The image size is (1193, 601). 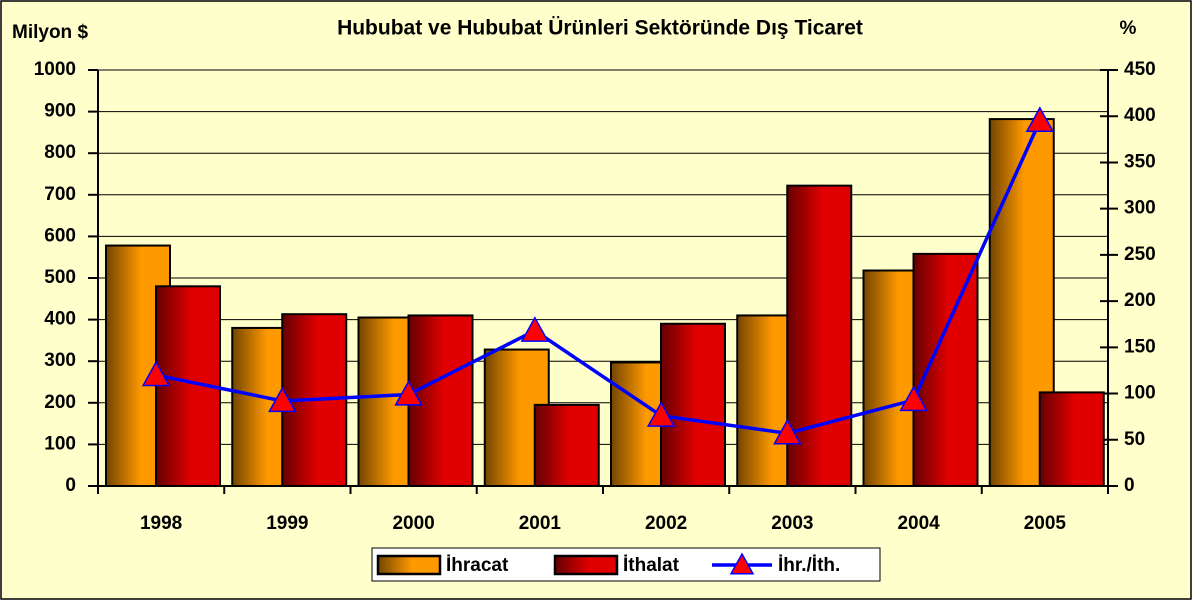 I want to click on y-tick-label: 100, so click(x=60, y=443).